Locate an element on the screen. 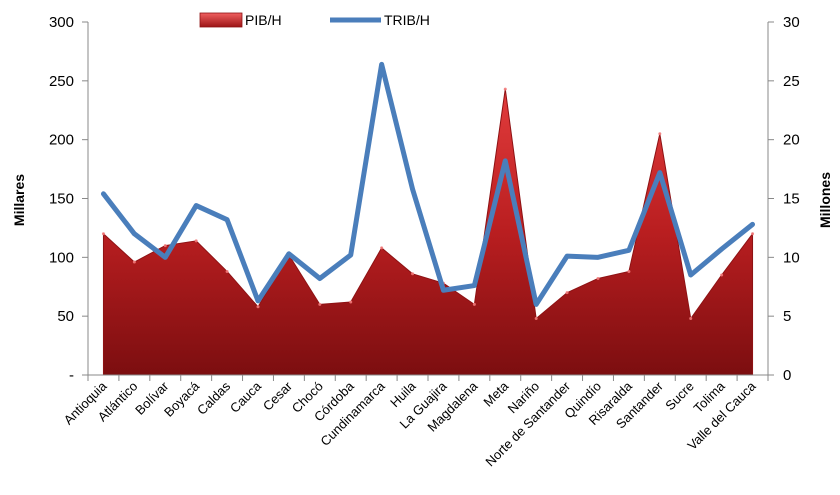 The height and width of the screenshot is (495, 840). legend-swatch-pib-h is located at coordinates (221, 20).